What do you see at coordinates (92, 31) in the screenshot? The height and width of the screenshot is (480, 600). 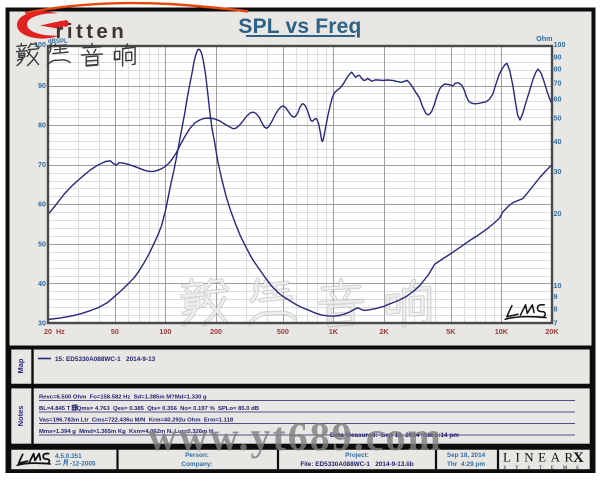 I see `svg-text: ritten` at bounding box center [92, 31].